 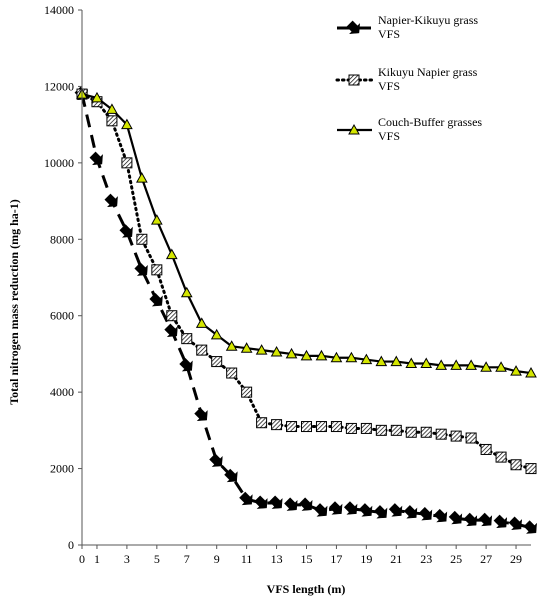 I want to click on x-tick-label: 27, so click(x=486, y=559).